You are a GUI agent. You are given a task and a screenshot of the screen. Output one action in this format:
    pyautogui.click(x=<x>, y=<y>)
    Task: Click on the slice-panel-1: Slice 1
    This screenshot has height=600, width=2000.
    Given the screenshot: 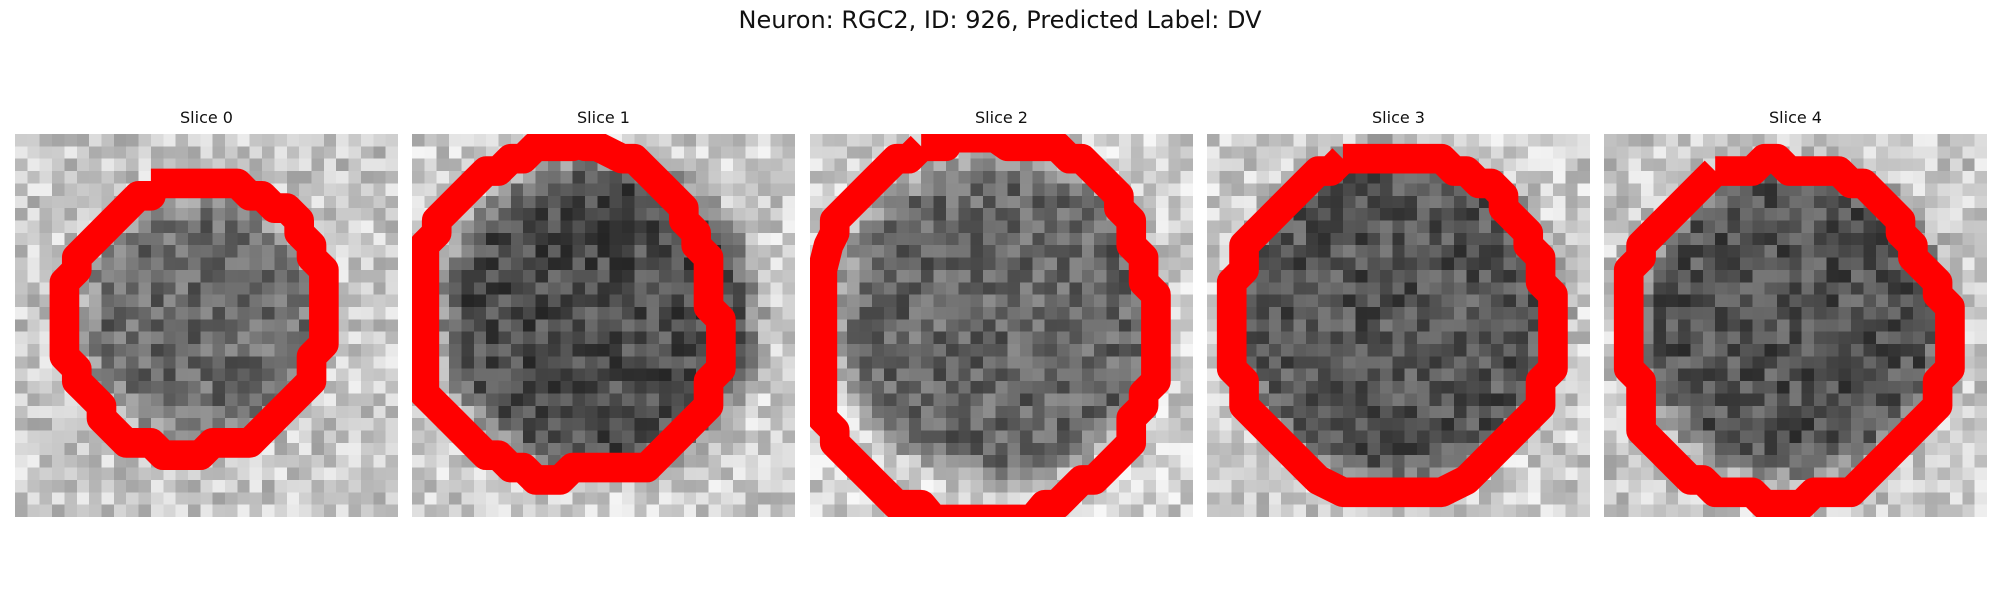 What is the action you would take?
    pyautogui.click(x=603, y=318)
    